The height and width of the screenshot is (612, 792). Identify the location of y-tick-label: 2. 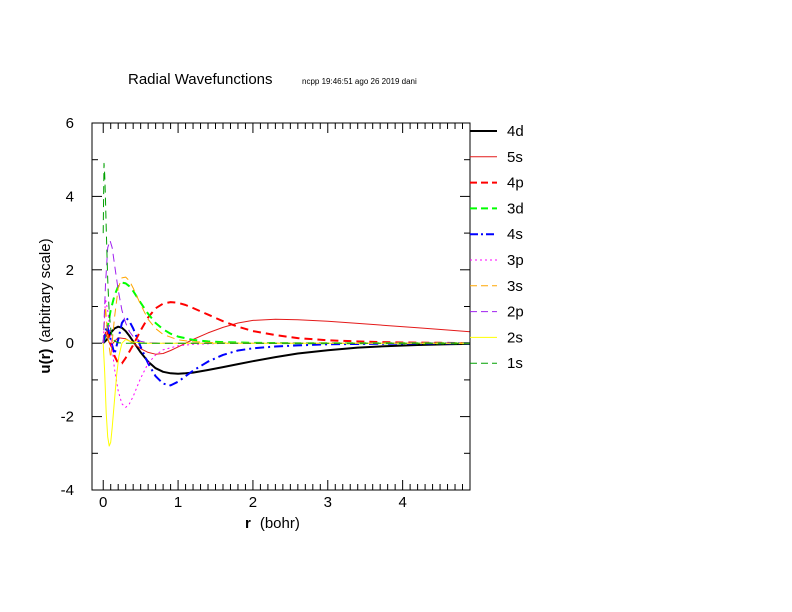
(70, 270).